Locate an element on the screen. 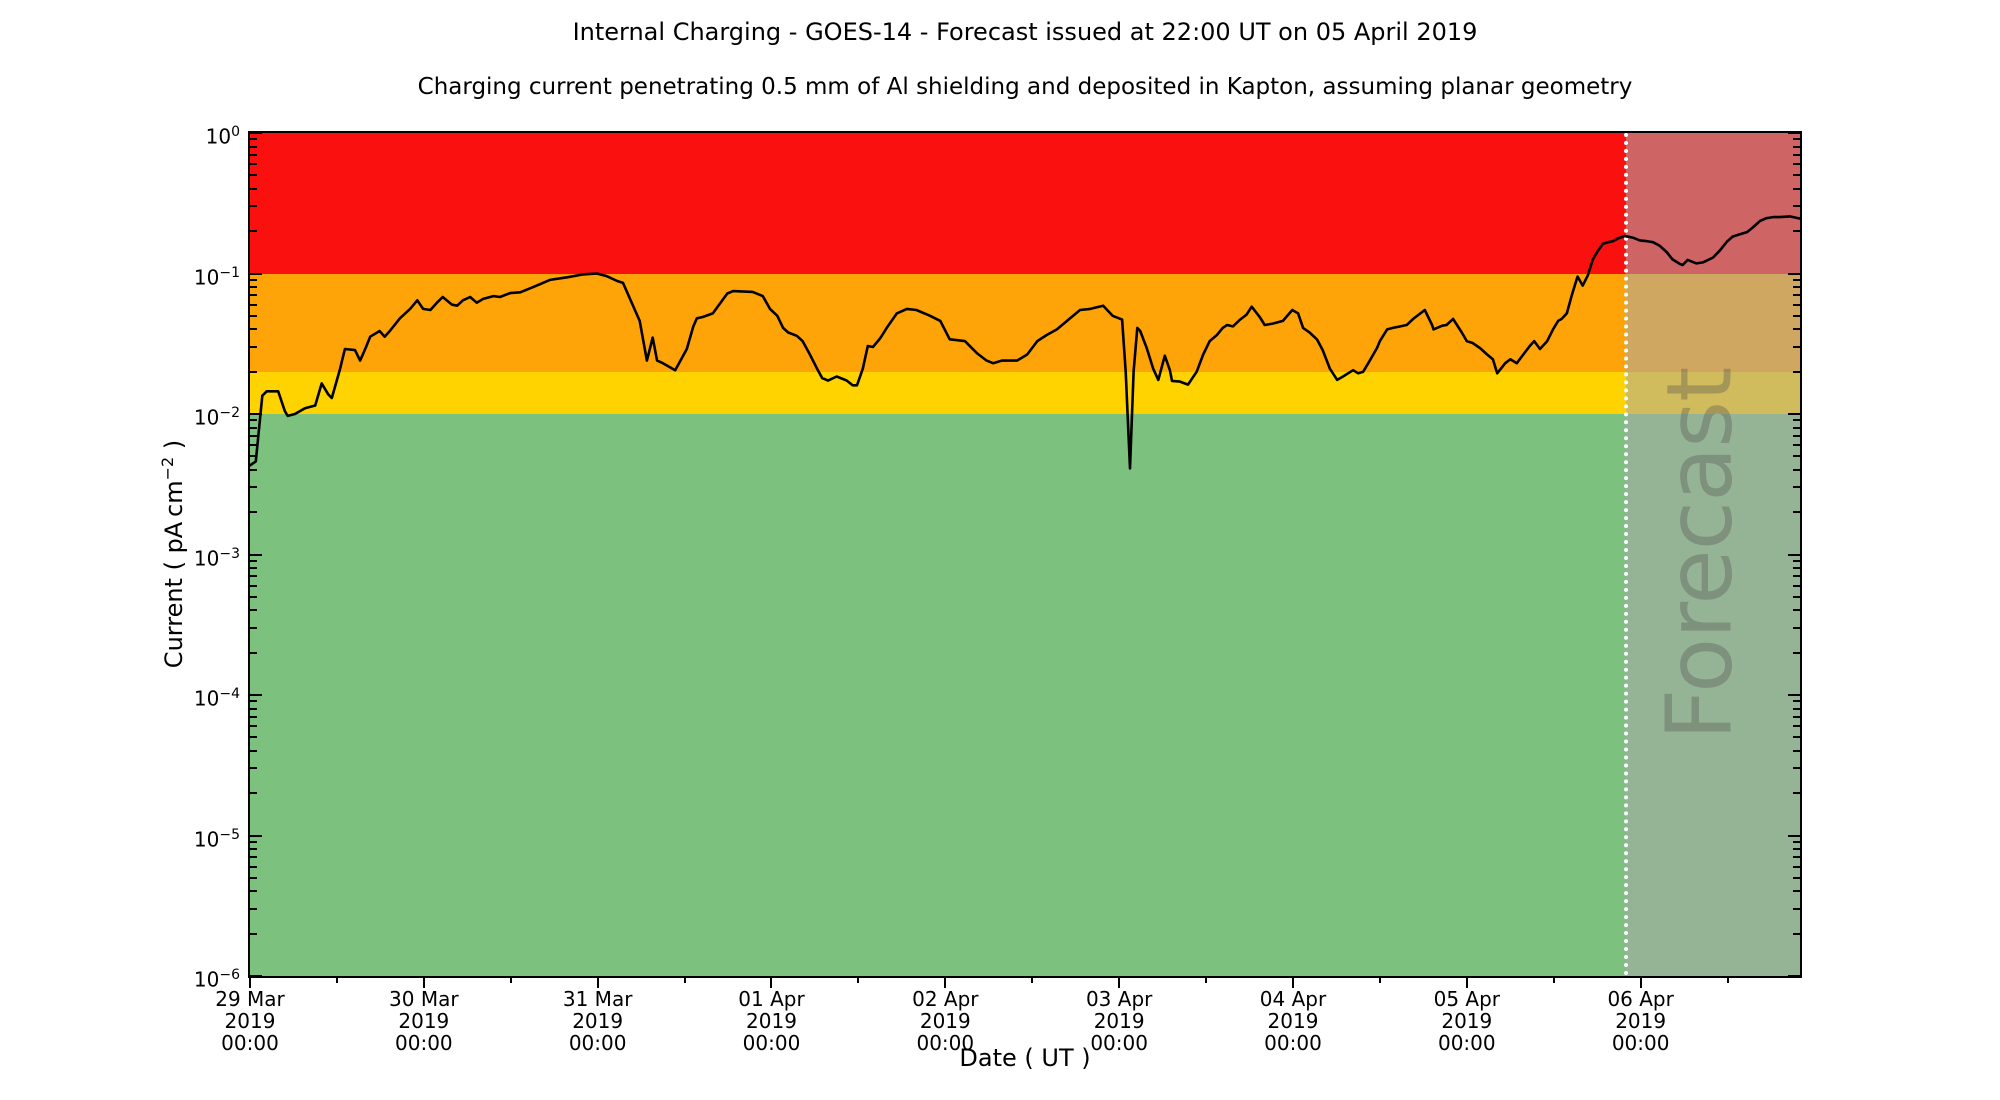  band-red-alert is located at coordinates (1025, 203).